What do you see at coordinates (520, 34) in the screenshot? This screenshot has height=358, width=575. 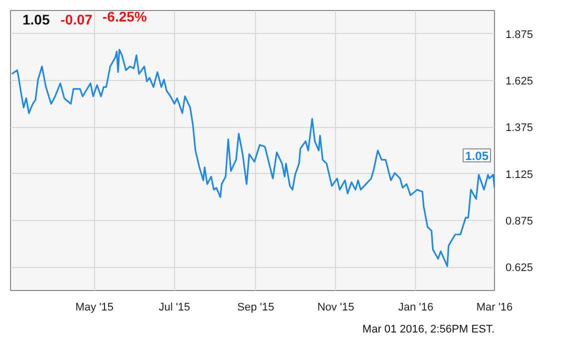 I see `y-tick-label: 1.875` at bounding box center [520, 34].